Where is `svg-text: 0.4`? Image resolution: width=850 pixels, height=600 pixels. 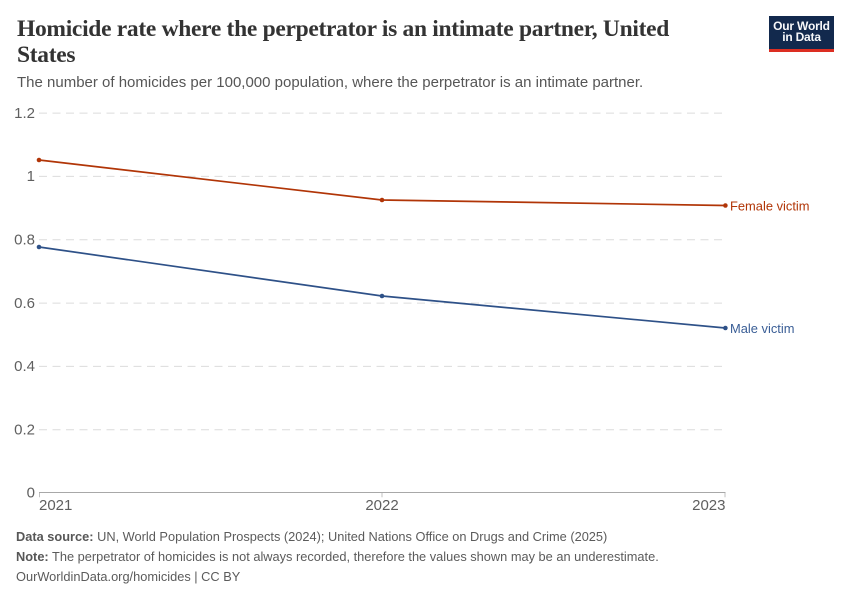 svg-text: 0.4 is located at coordinates (24, 366).